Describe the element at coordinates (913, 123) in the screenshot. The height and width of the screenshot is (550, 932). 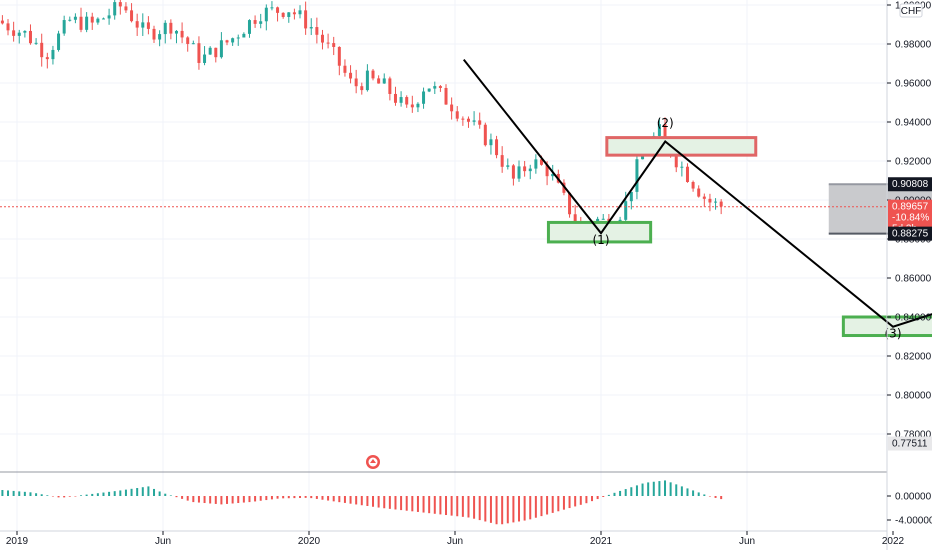
I see `price-axis-label: 0.94000` at that location.